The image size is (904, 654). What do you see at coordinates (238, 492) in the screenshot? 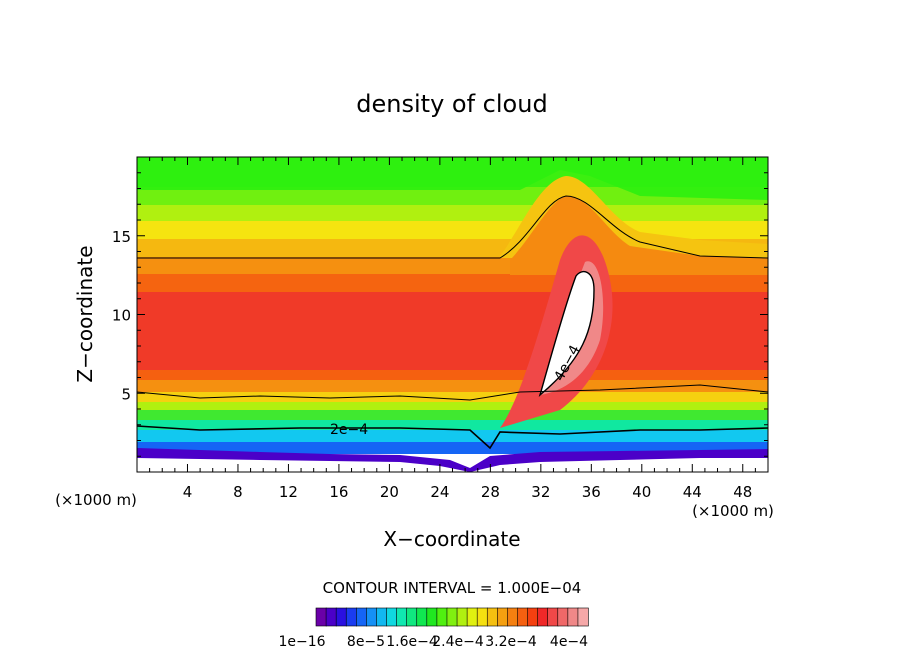
I see `x-tick-label-1: 8` at bounding box center [238, 492].